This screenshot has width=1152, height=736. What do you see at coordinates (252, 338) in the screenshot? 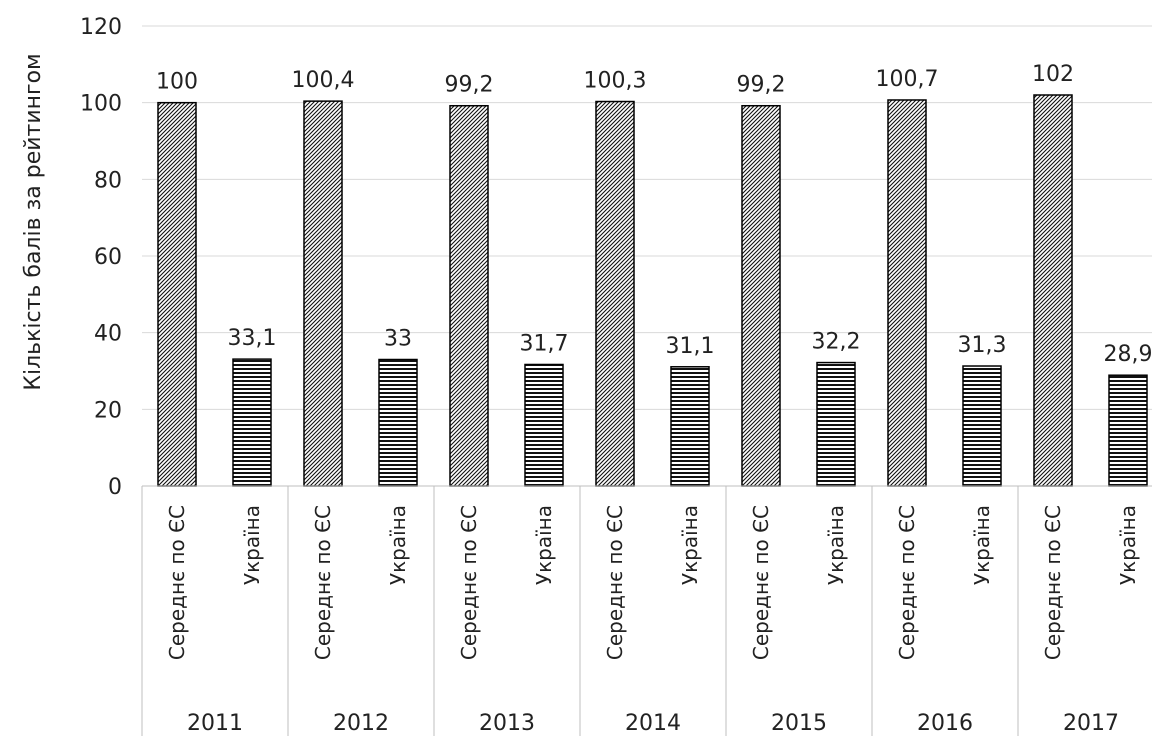
I see `data-label: 33,1` at bounding box center [252, 338].